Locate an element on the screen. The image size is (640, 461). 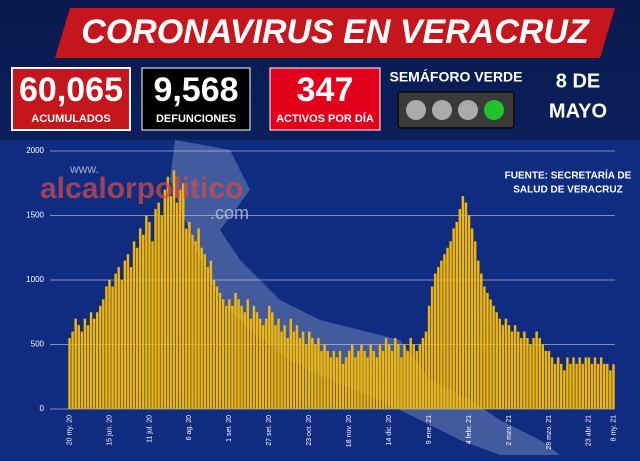
stat-value: 60,065 is located at coordinates (71, 90).